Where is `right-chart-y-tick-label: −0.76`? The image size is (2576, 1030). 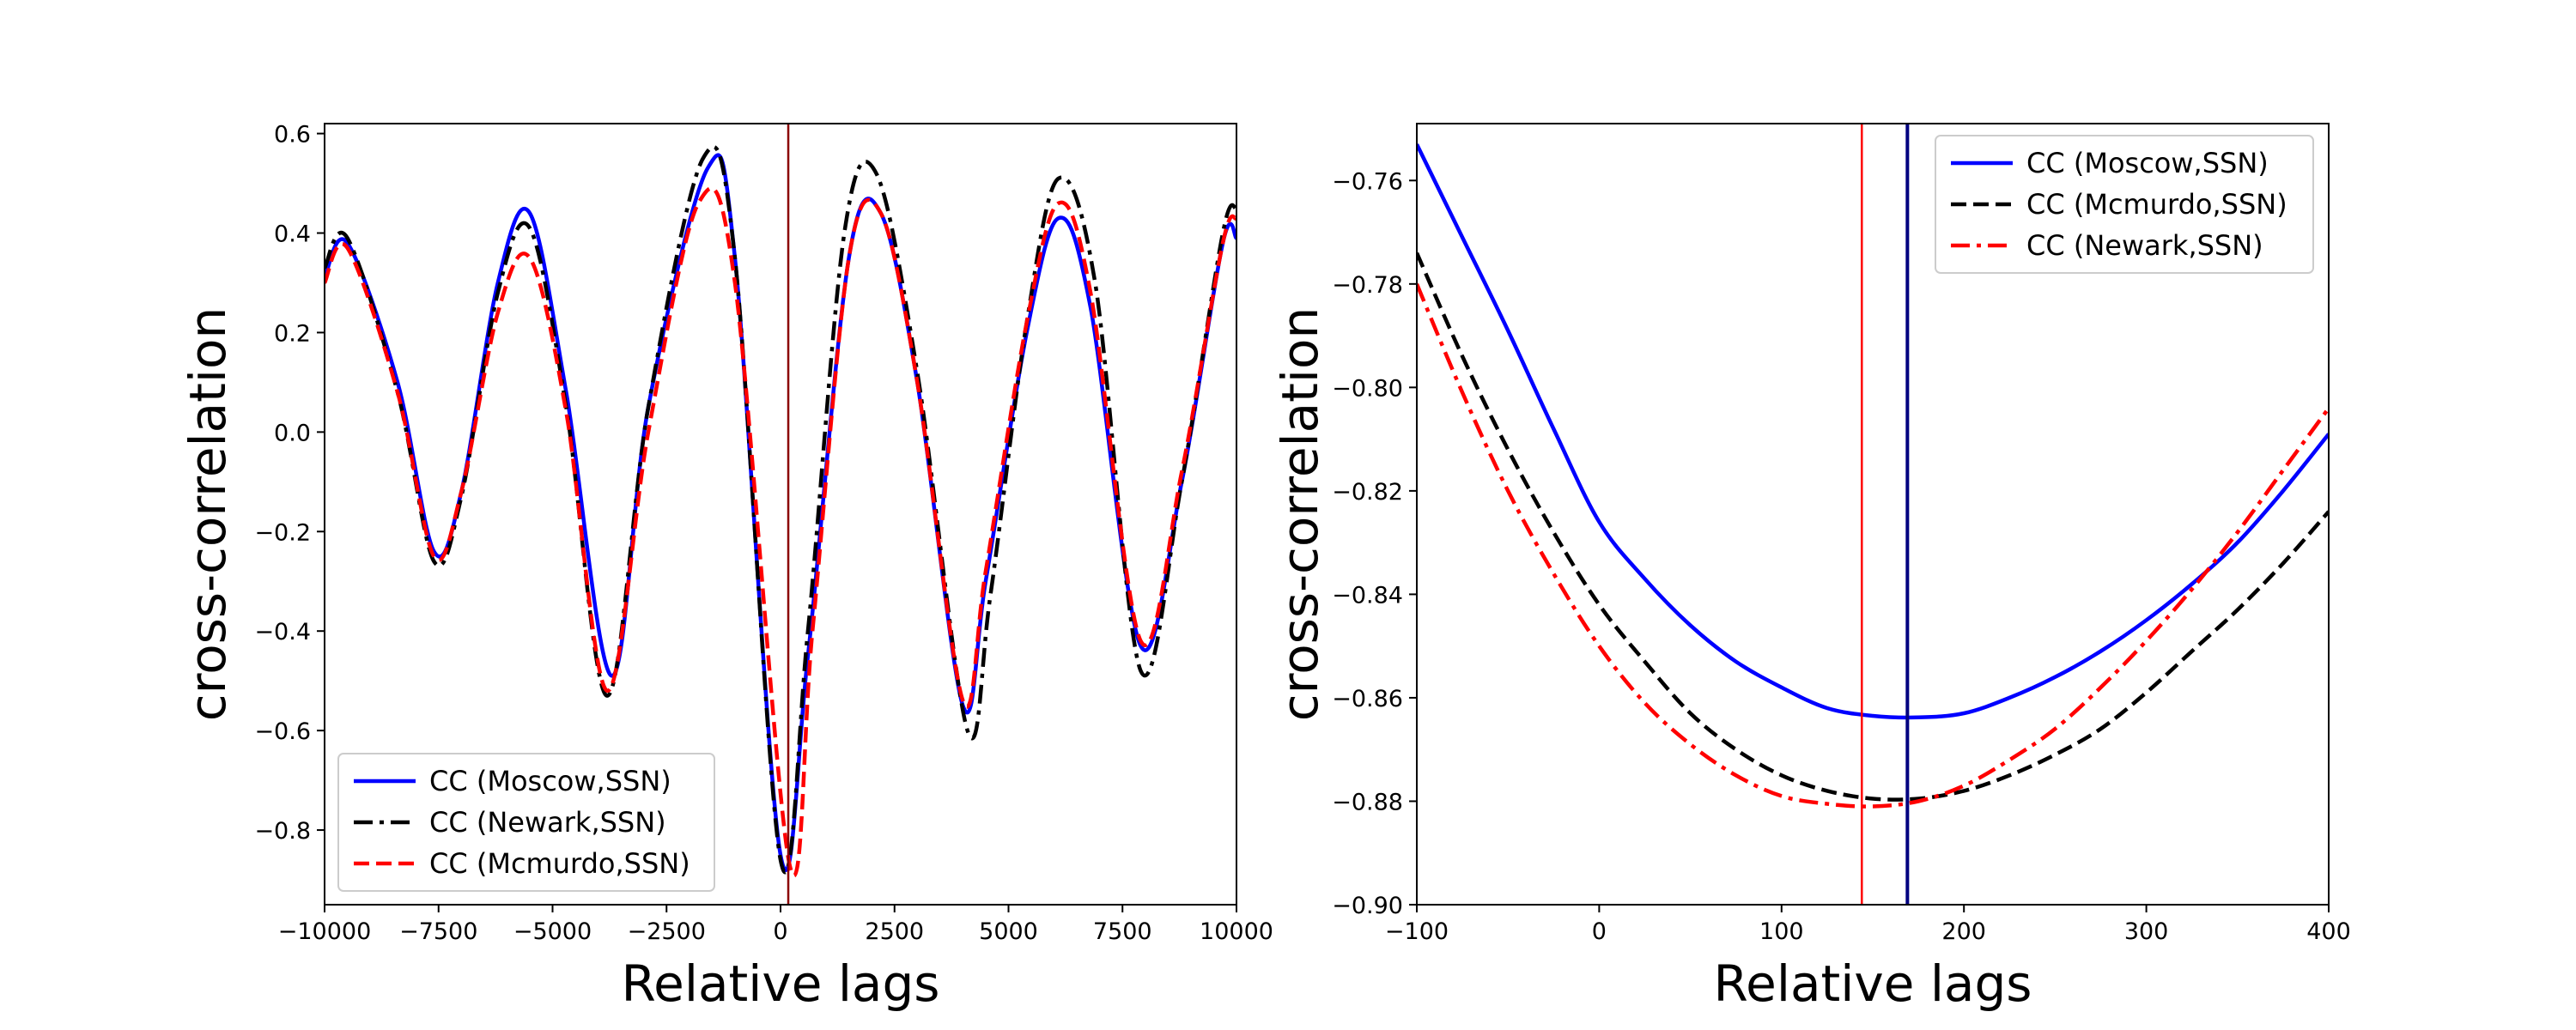
right-chart-y-tick-label: −0.76 is located at coordinates (1367, 181).